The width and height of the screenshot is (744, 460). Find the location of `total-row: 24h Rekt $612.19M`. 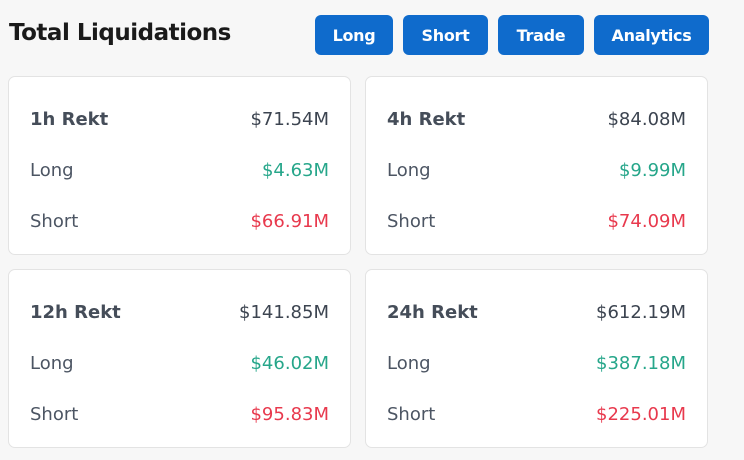

total-row: 24h Rekt $612.19M is located at coordinates (536, 312).